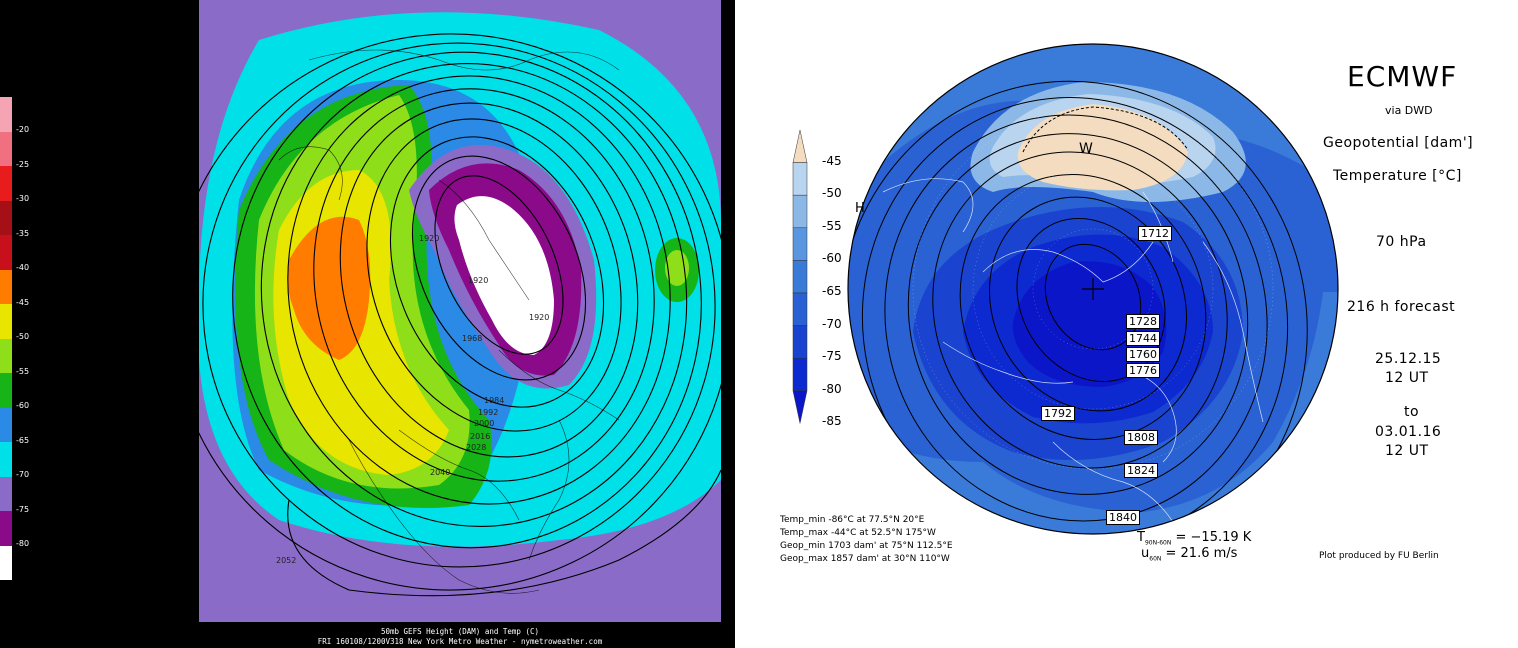 Image resolution: width=1518 pixels, height=648 pixels. What do you see at coordinates (1408, 432) in the screenshot?
I see `valid-date: 03.01.16` at bounding box center [1408, 432].